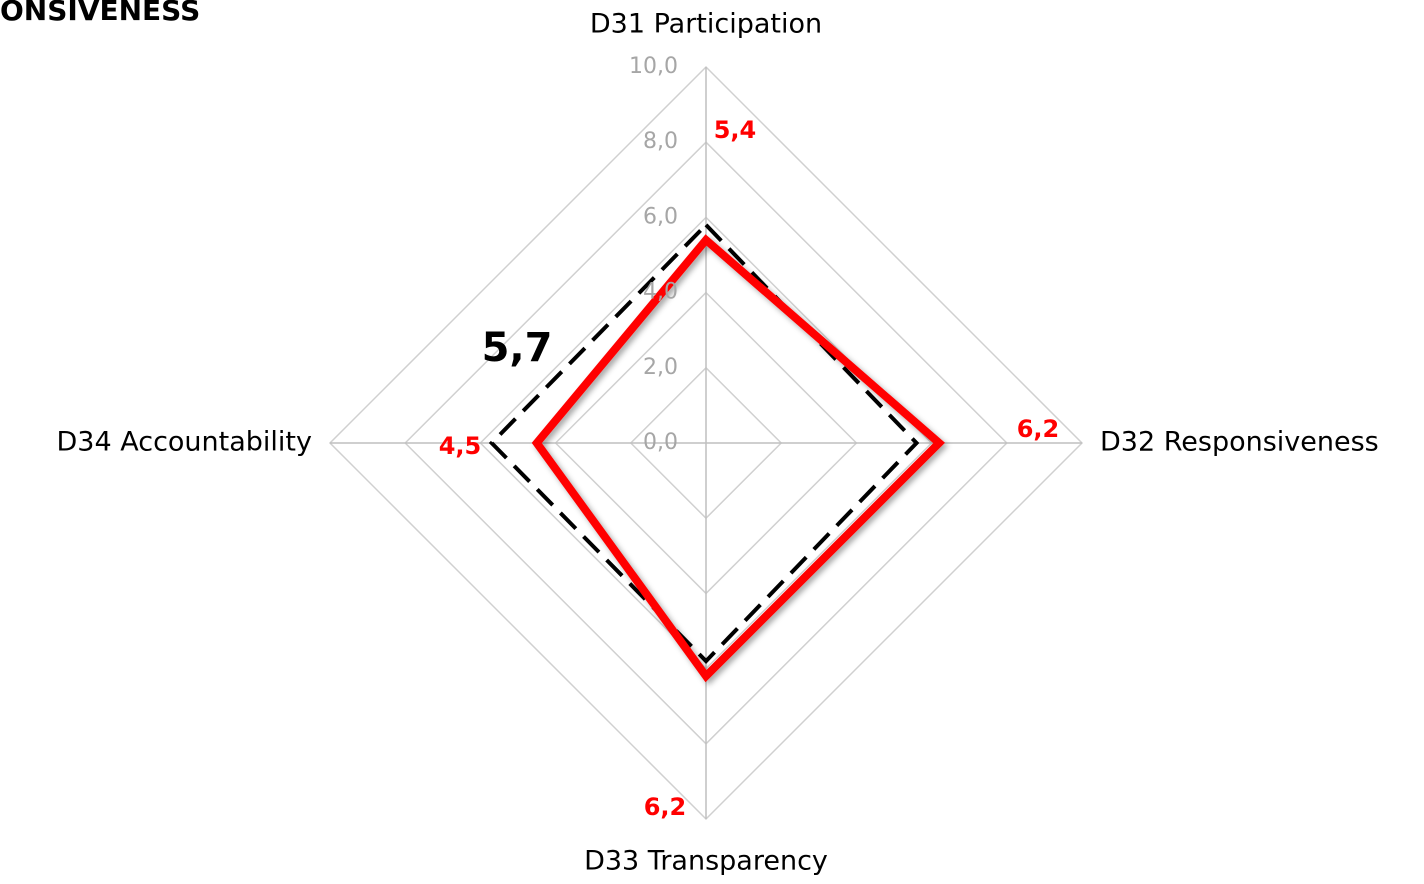 Image resolution: width=1424 pixels, height=884 pixels. I want to click on annotation: 5,7, so click(517, 348).